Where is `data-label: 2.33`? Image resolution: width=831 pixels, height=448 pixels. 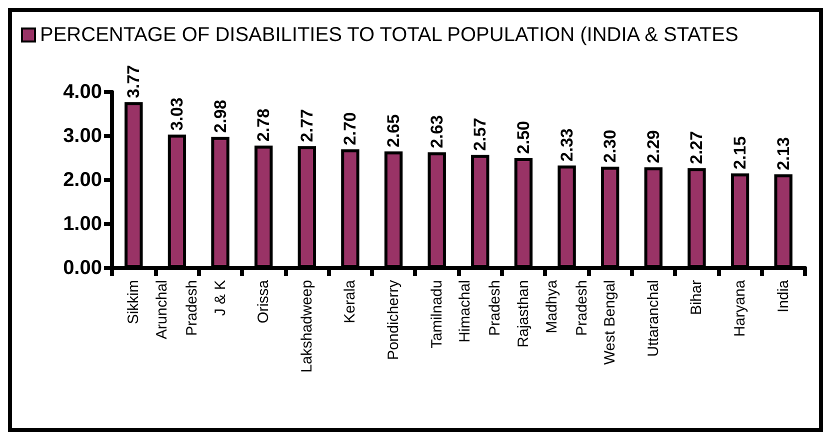 data-label: 2.33 is located at coordinates (566, 145).